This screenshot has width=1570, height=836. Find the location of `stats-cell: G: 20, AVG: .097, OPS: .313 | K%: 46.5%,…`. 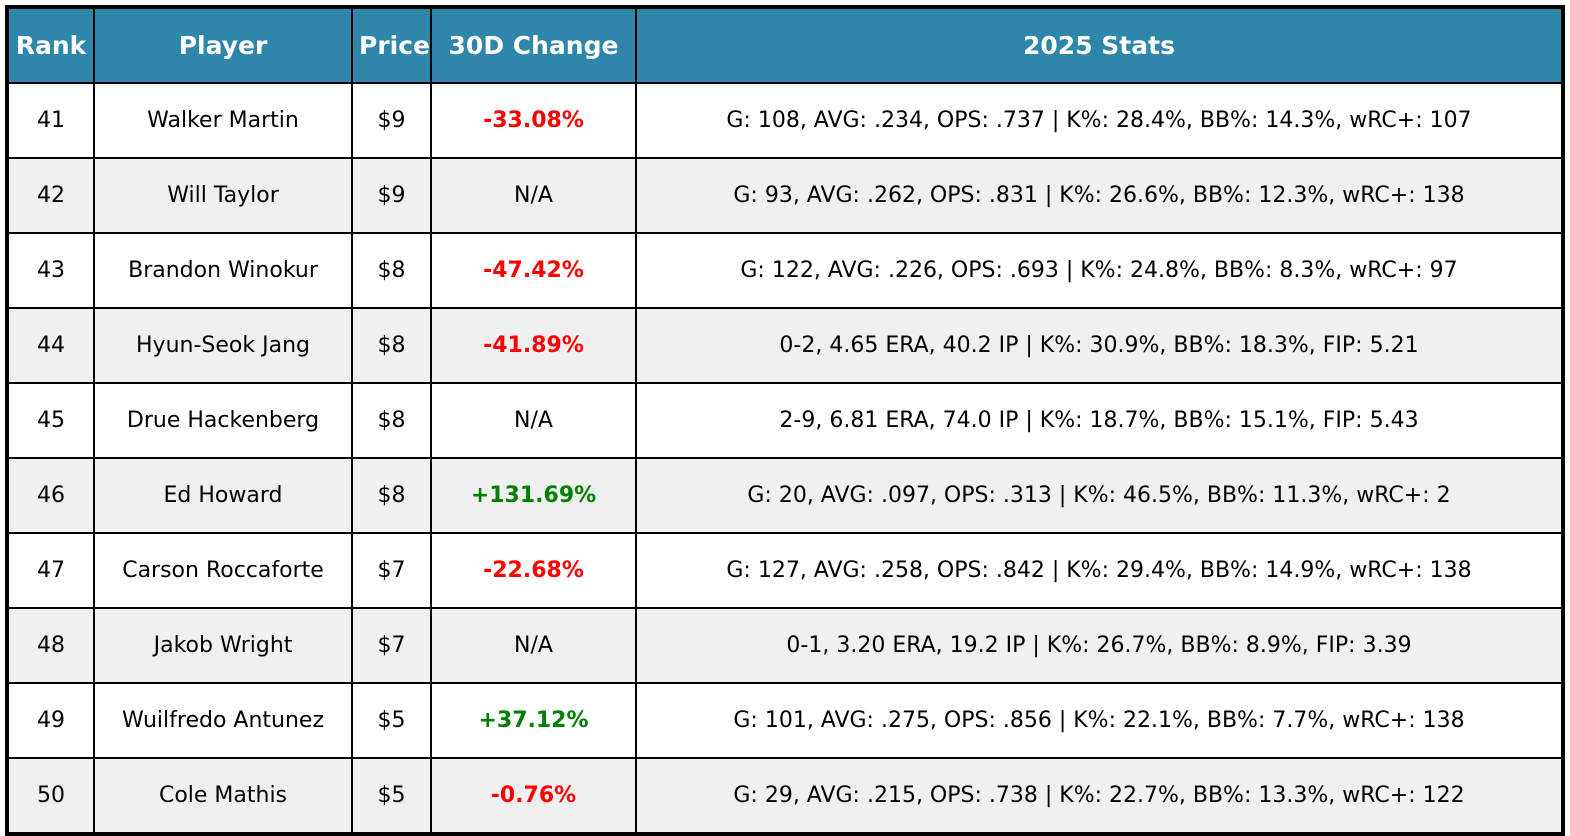

stats-cell: G: 20, AVG: .097, OPS: .313 | K%: 46.5%,… is located at coordinates (1099, 495).